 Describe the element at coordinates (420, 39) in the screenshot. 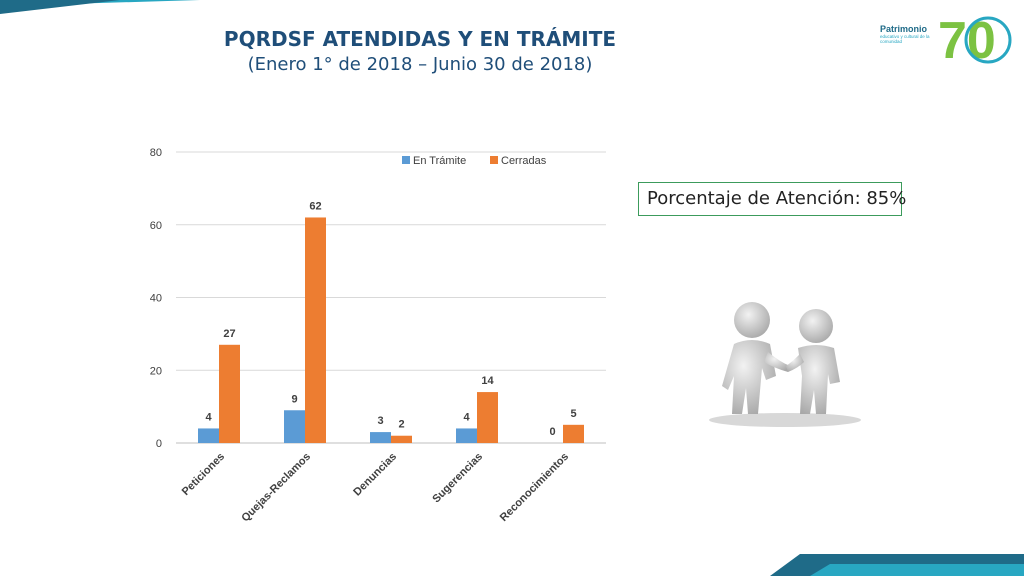

I see `title-line-1: PQRDSF ATENDIDAS Y EN TRÁMITE` at that location.